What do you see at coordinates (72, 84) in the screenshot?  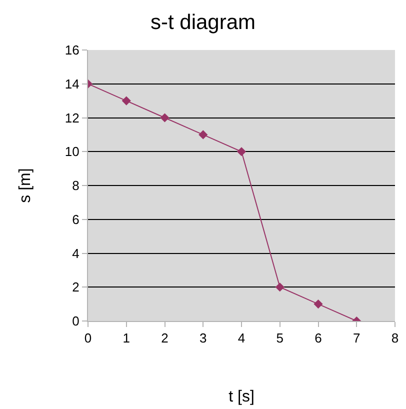 I see `y-tick-label: 14` at bounding box center [72, 84].